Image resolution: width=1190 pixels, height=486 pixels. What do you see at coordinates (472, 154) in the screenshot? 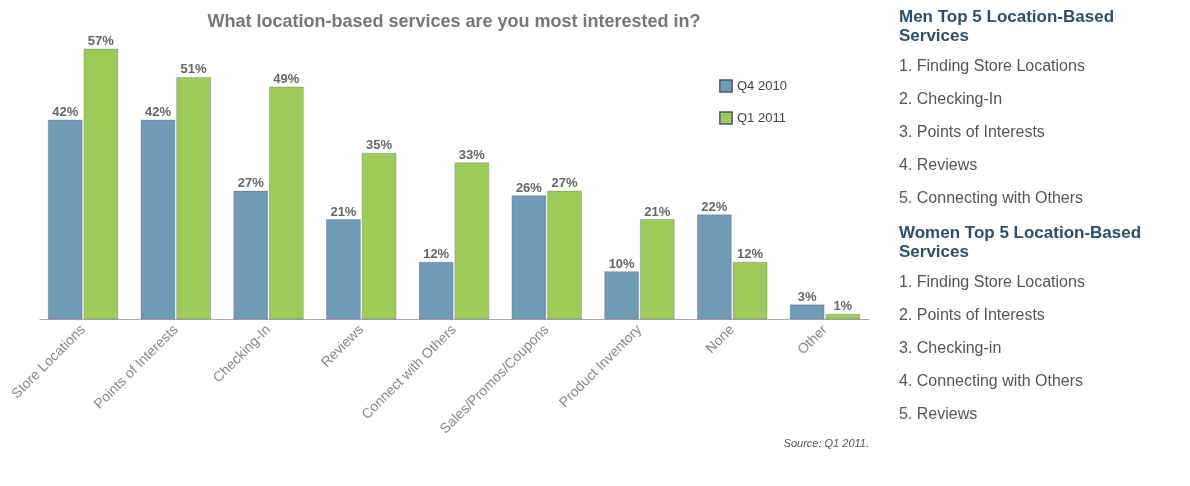
I see `data-label: 33%` at bounding box center [472, 154].